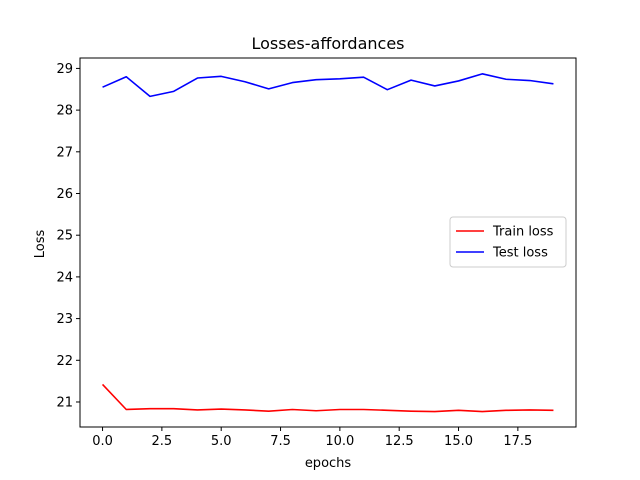  I want to click on chart-title: Losses-affordances, so click(327, 43).